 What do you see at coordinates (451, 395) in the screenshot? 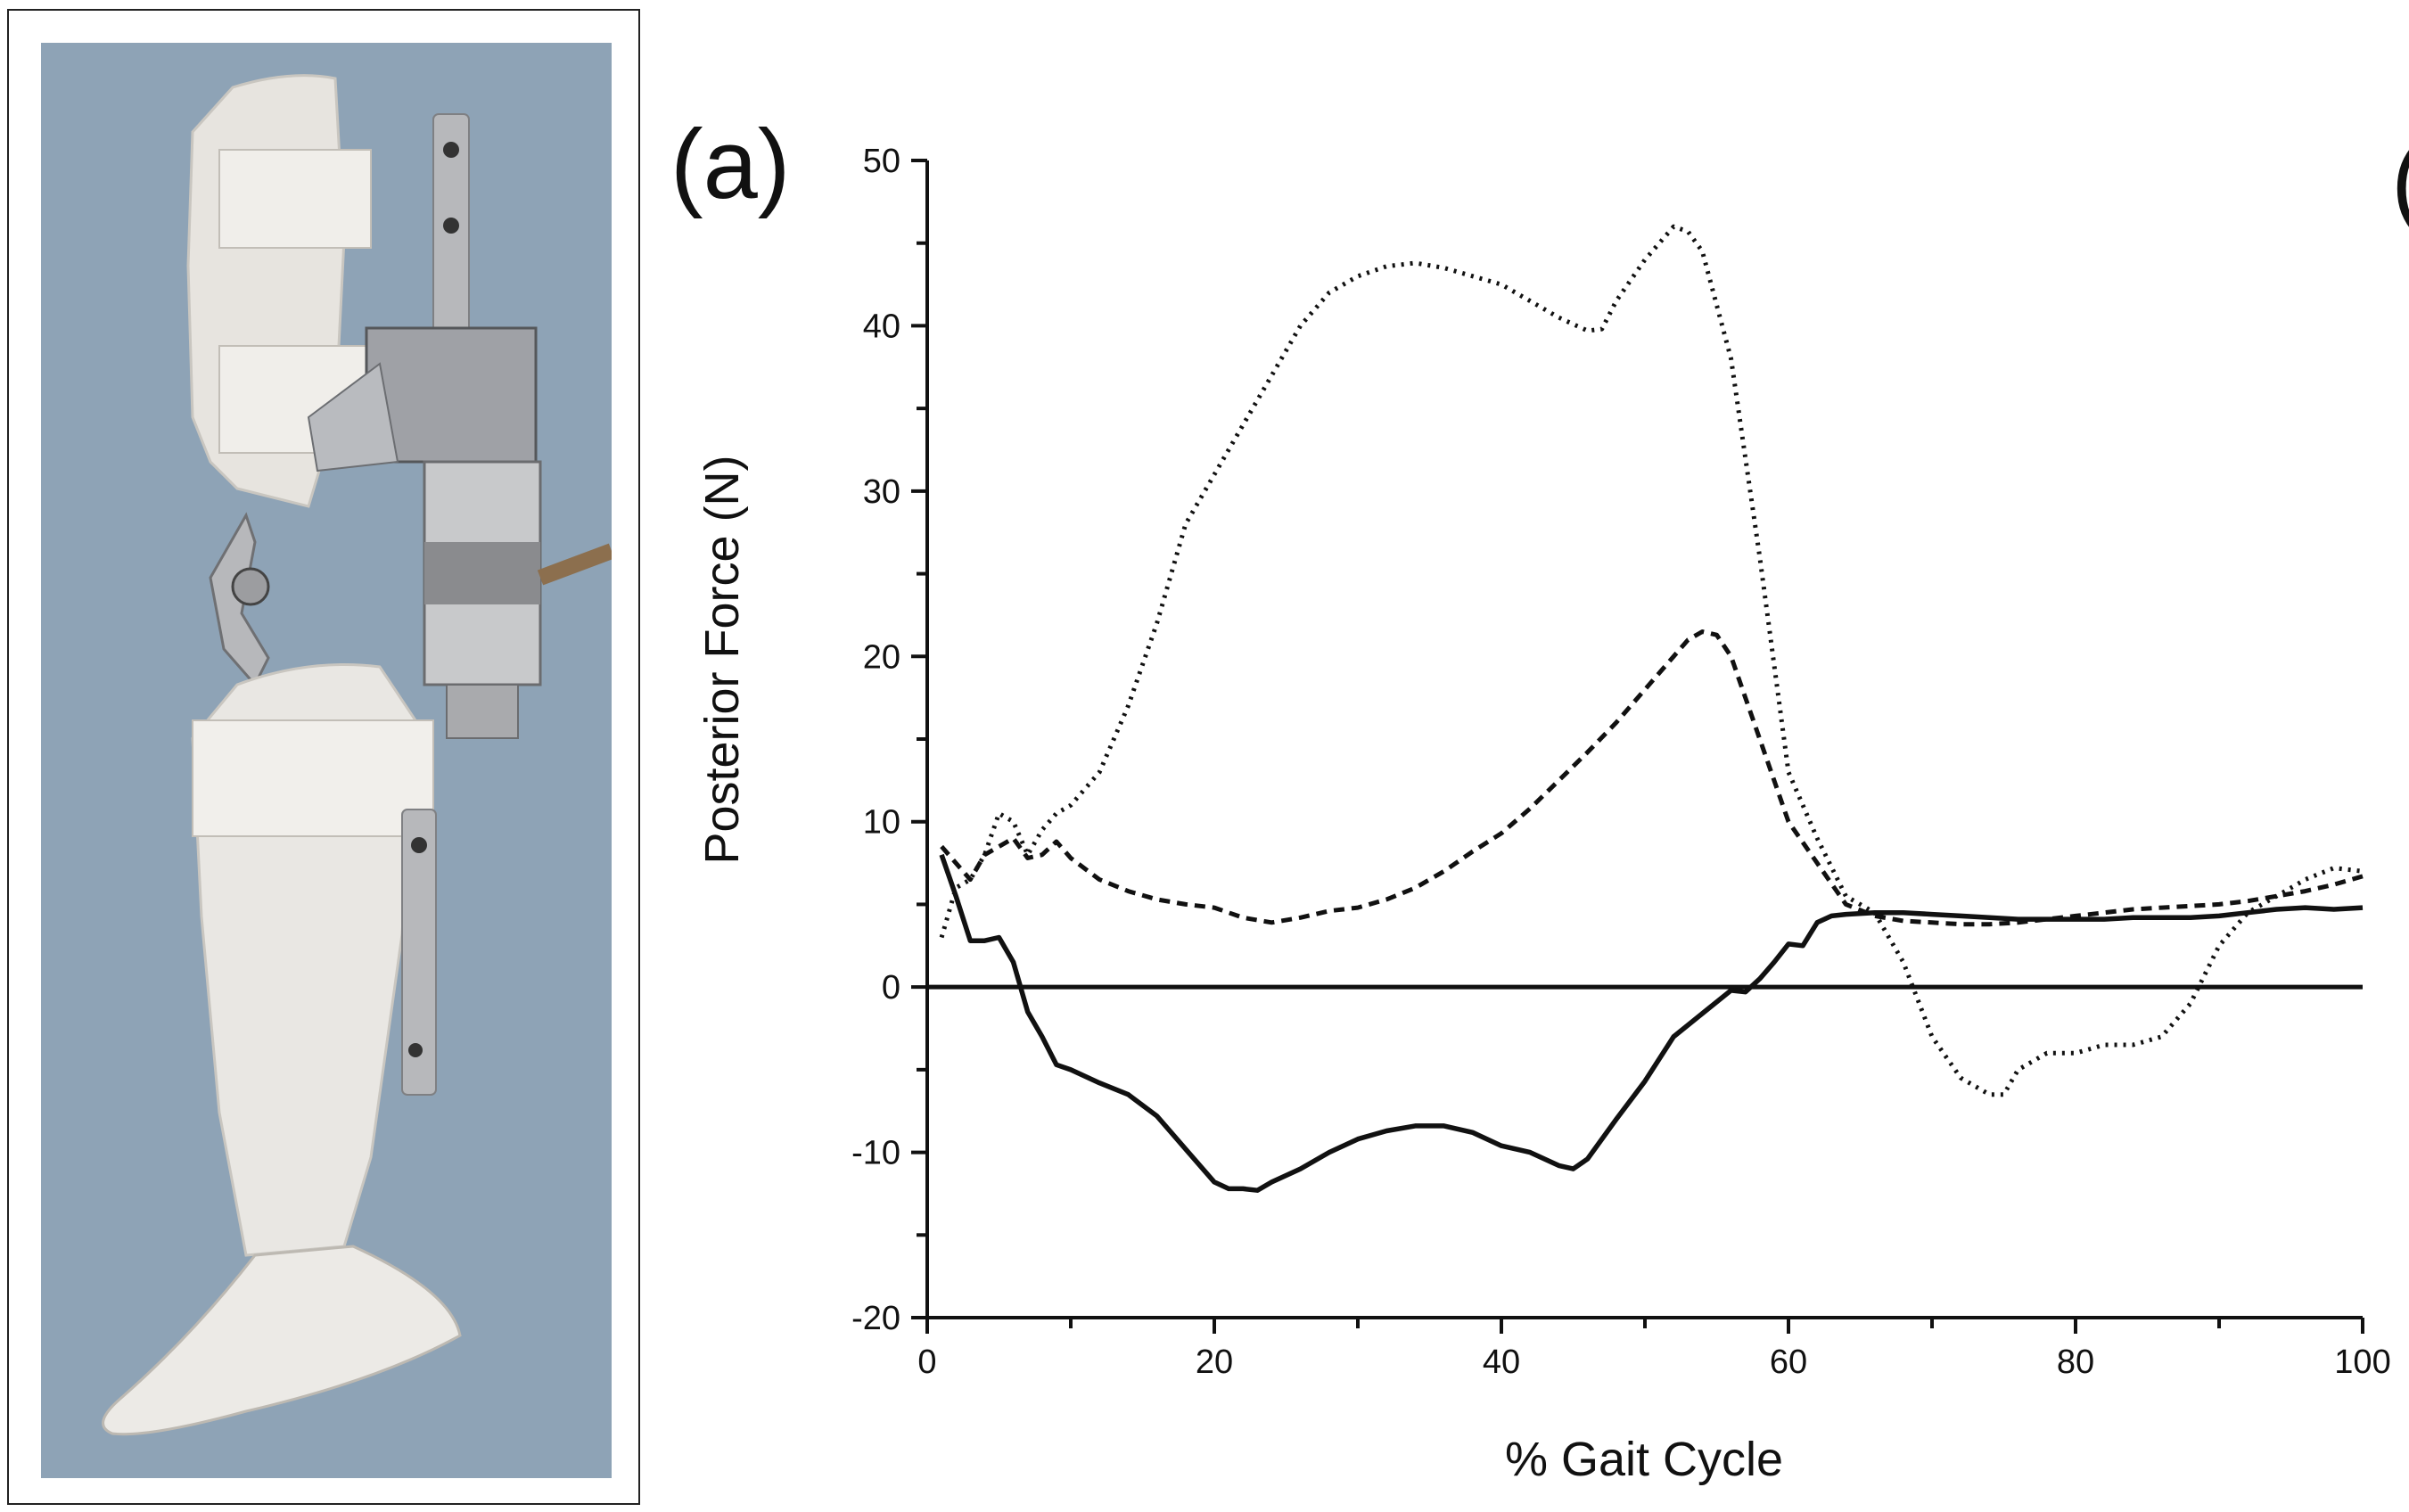
I see `sensor-block` at bounding box center [451, 395].